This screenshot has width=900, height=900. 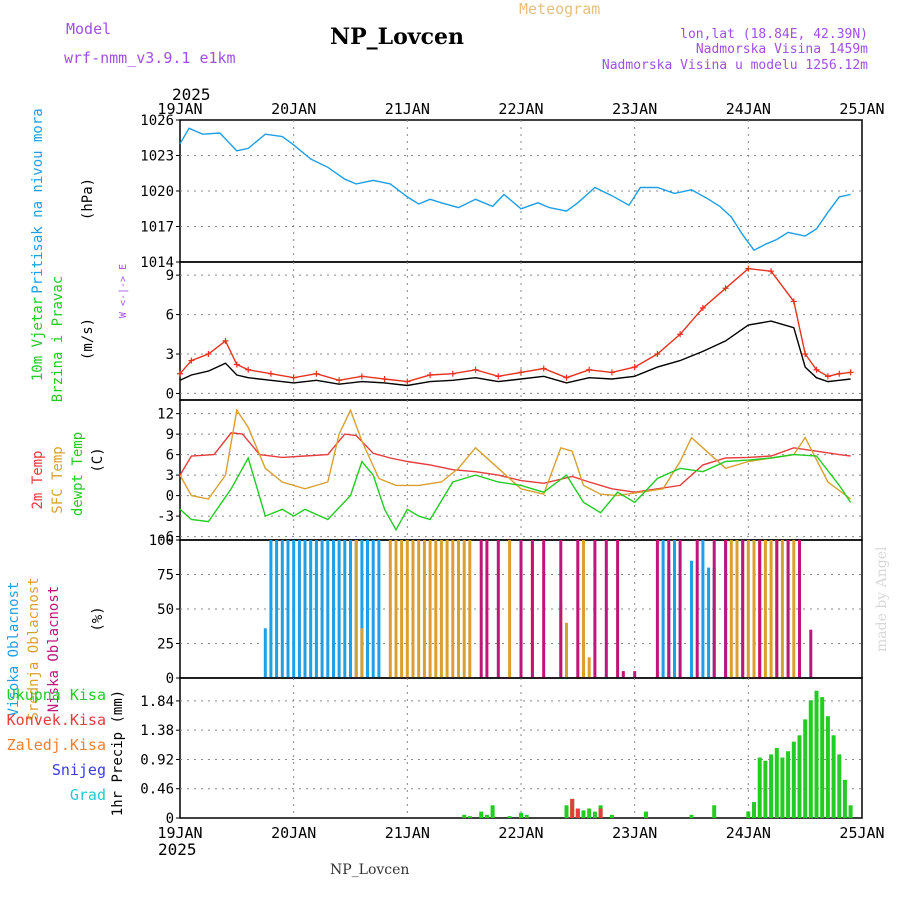 I want to click on time-tick-label-bottom: 25JAN, so click(x=861, y=833).